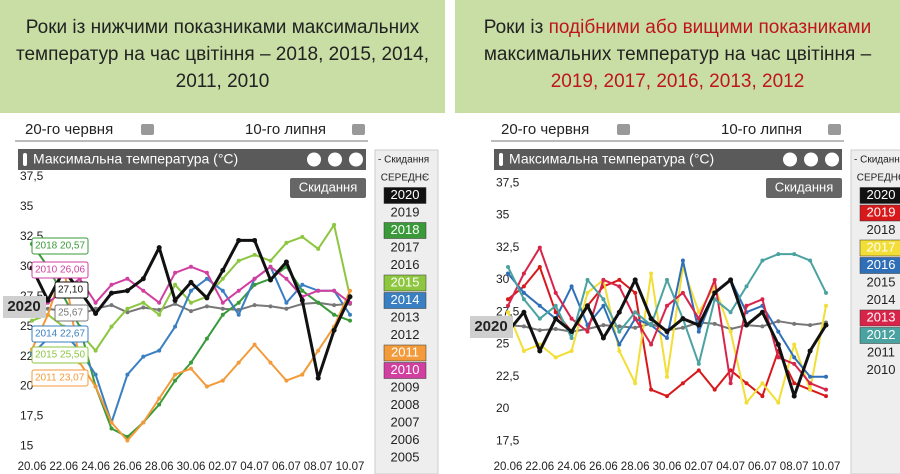 This screenshot has width=900, height=474. What do you see at coordinates (405, 439) in the screenshot?
I see `legend-entry: 2006` at bounding box center [405, 439].